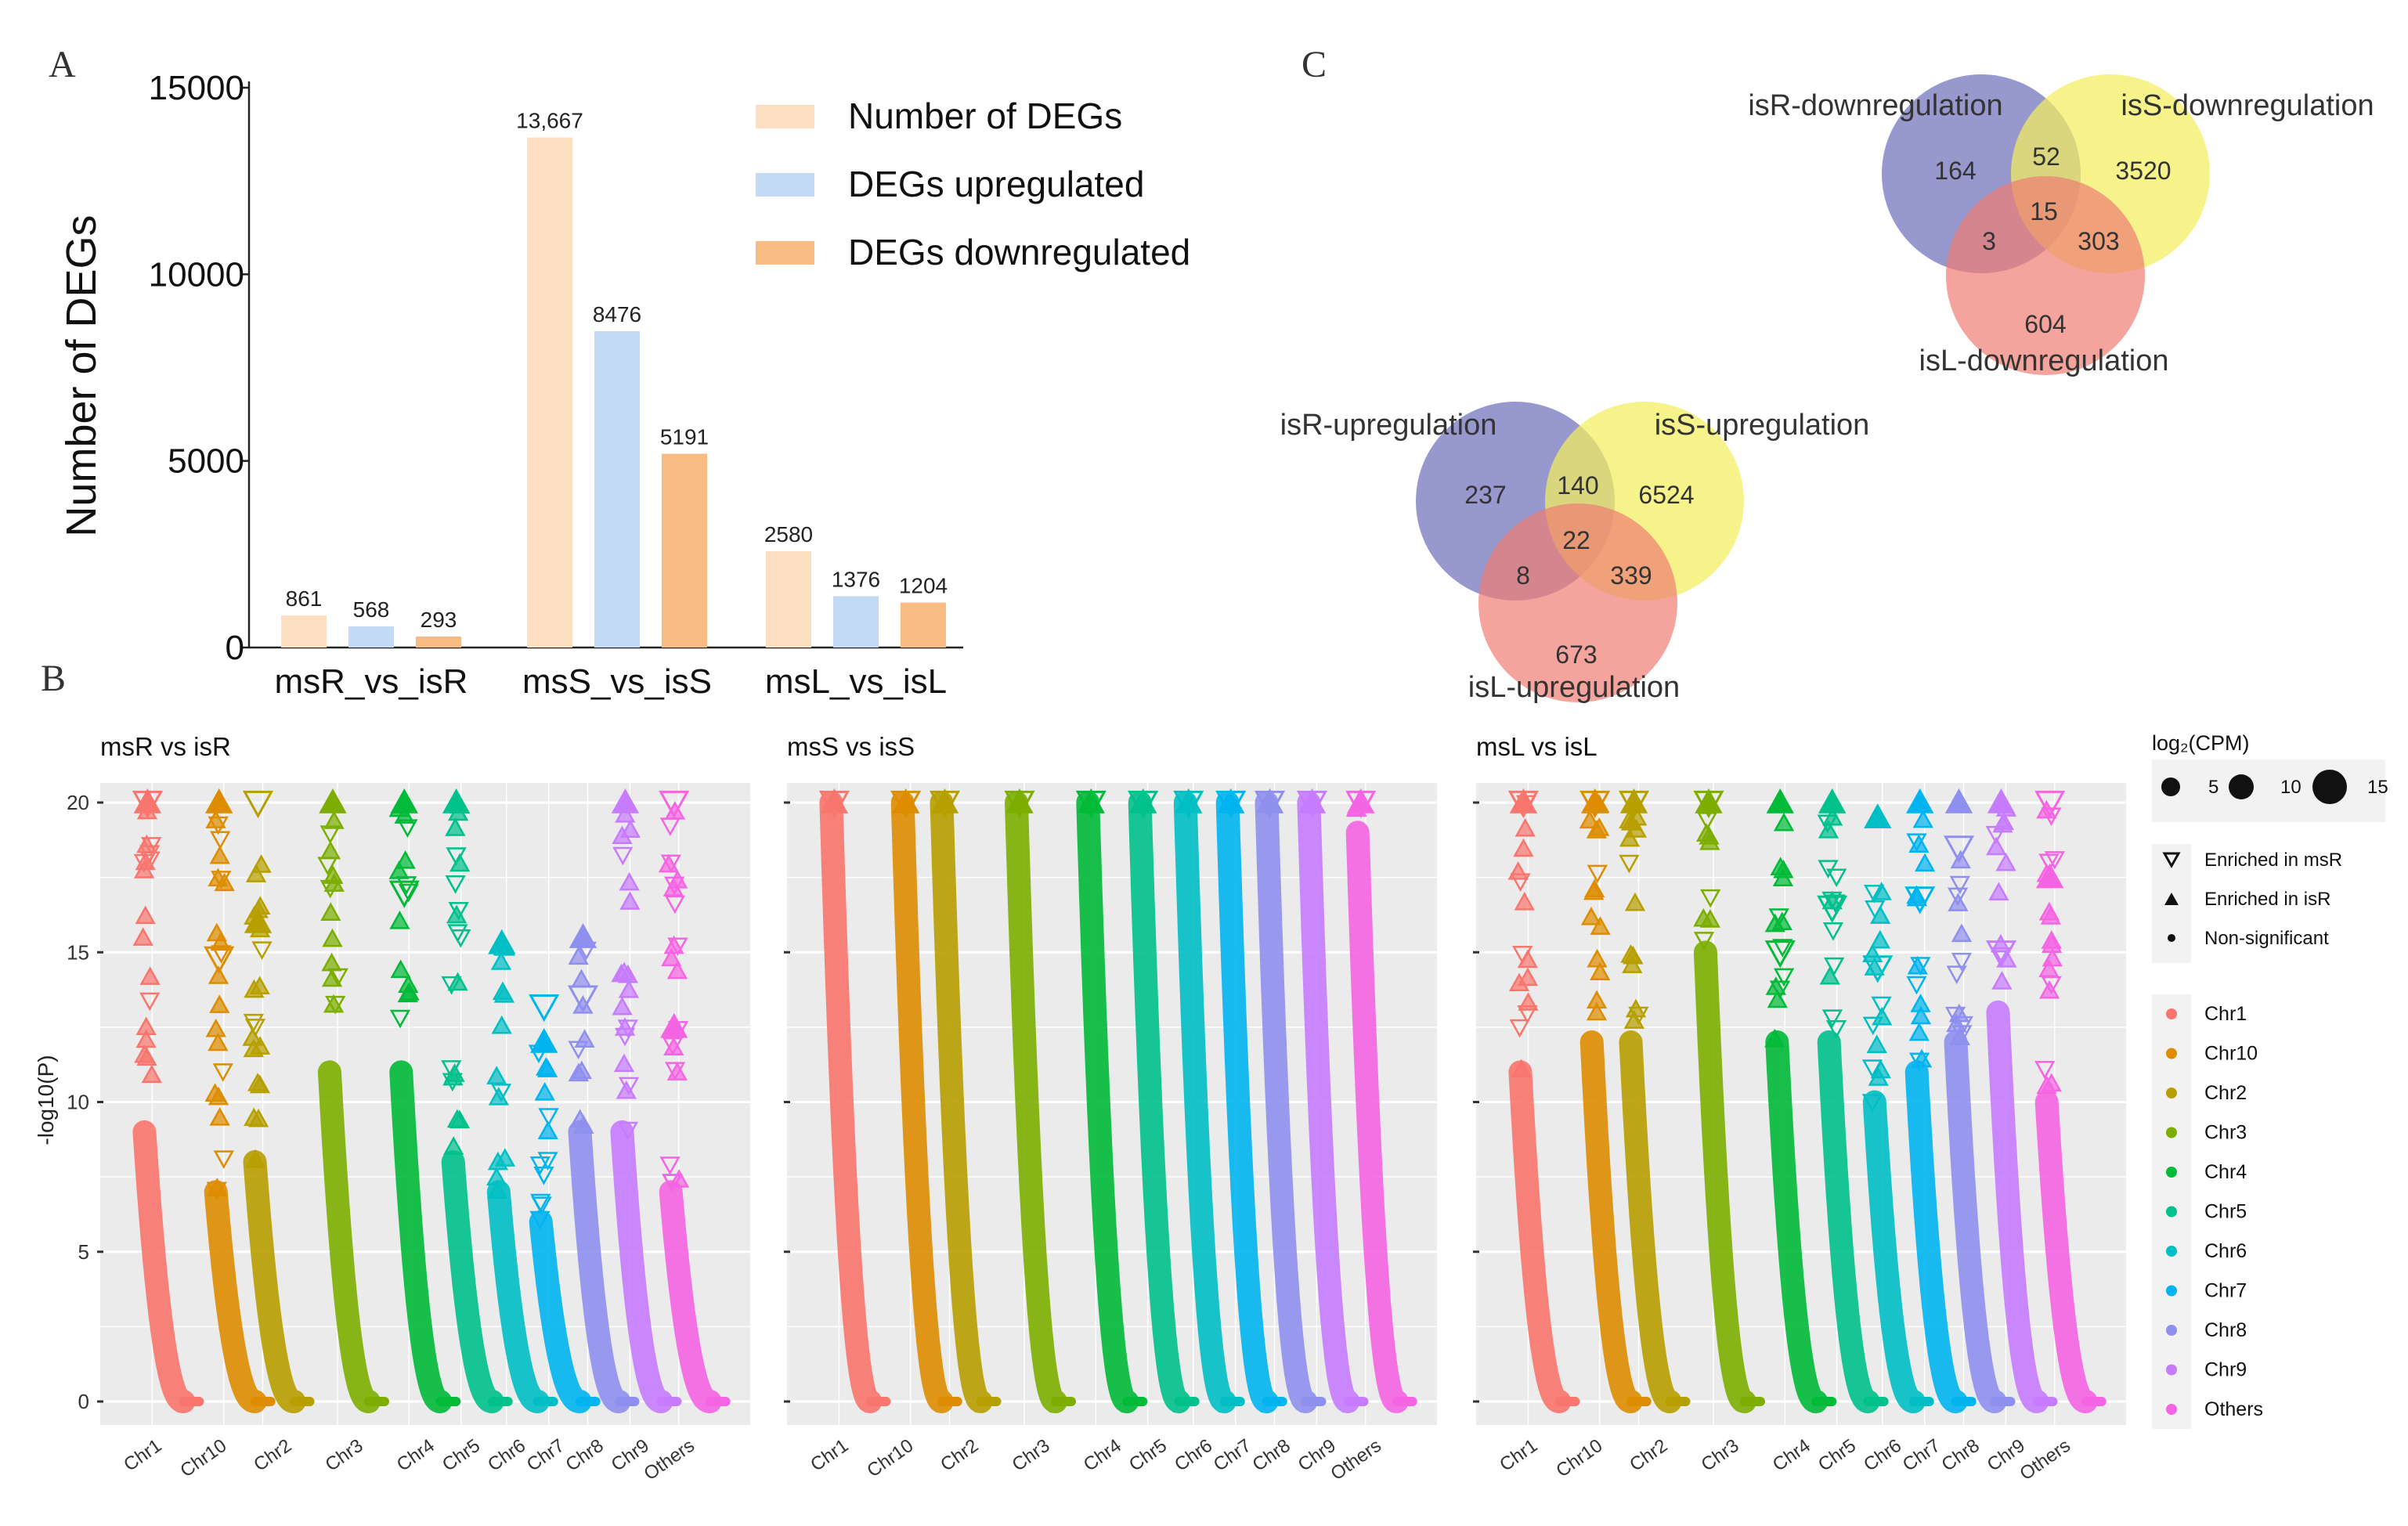 Image resolution: width=2408 pixels, height=1526 pixels. What do you see at coordinates (2225, 1370) in the screenshot?
I see `legend-color-label: Chr9` at bounding box center [2225, 1370].